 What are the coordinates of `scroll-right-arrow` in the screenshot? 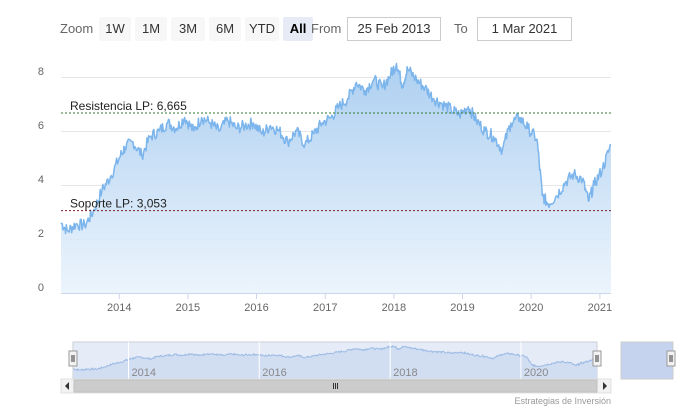 It's located at (605, 386).